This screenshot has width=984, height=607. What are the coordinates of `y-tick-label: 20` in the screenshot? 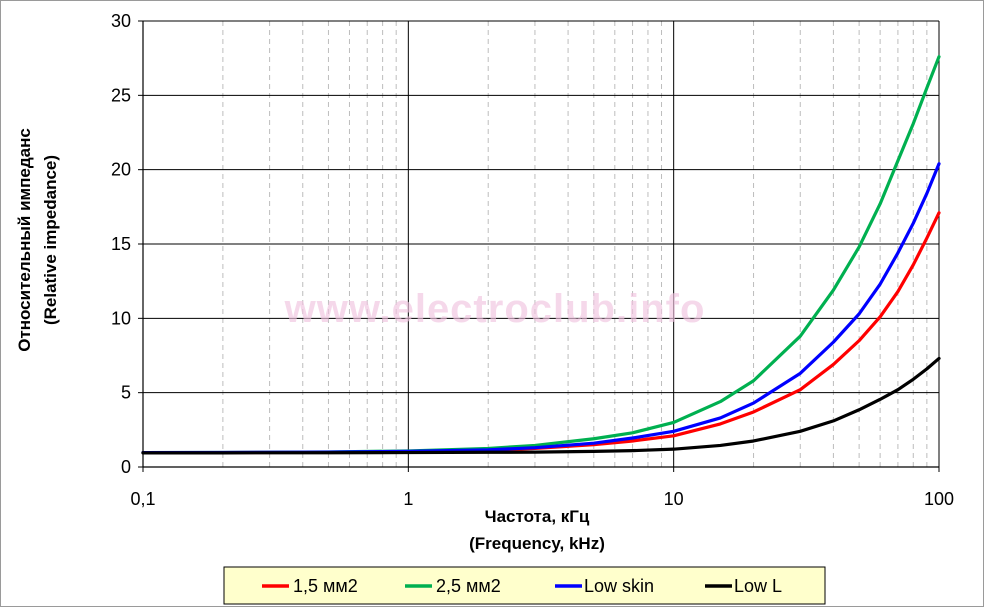 It's located at (121, 170).